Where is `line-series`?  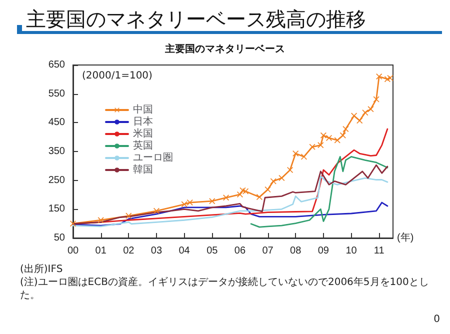
line-series is located at coordinates (319, 192).